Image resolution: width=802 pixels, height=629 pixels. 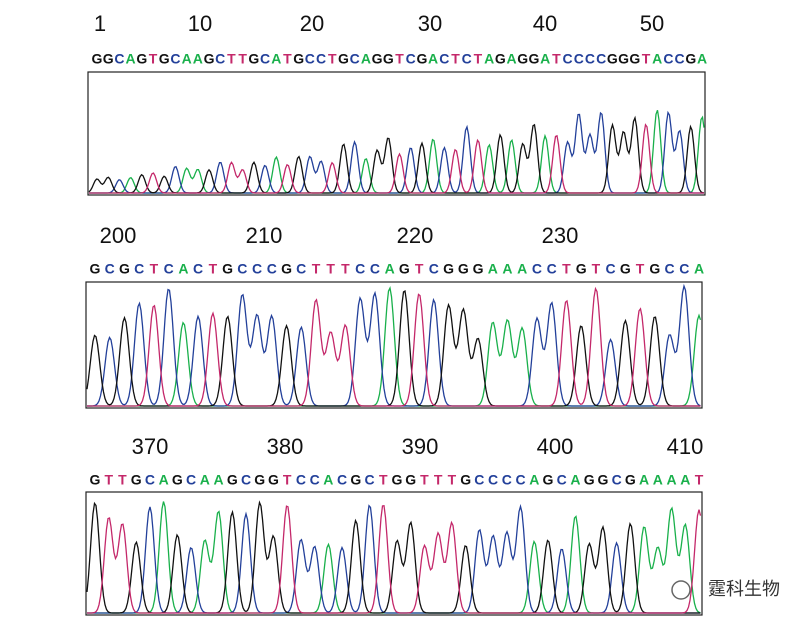 I want to click on trace-G, so click(x=393, y=557).